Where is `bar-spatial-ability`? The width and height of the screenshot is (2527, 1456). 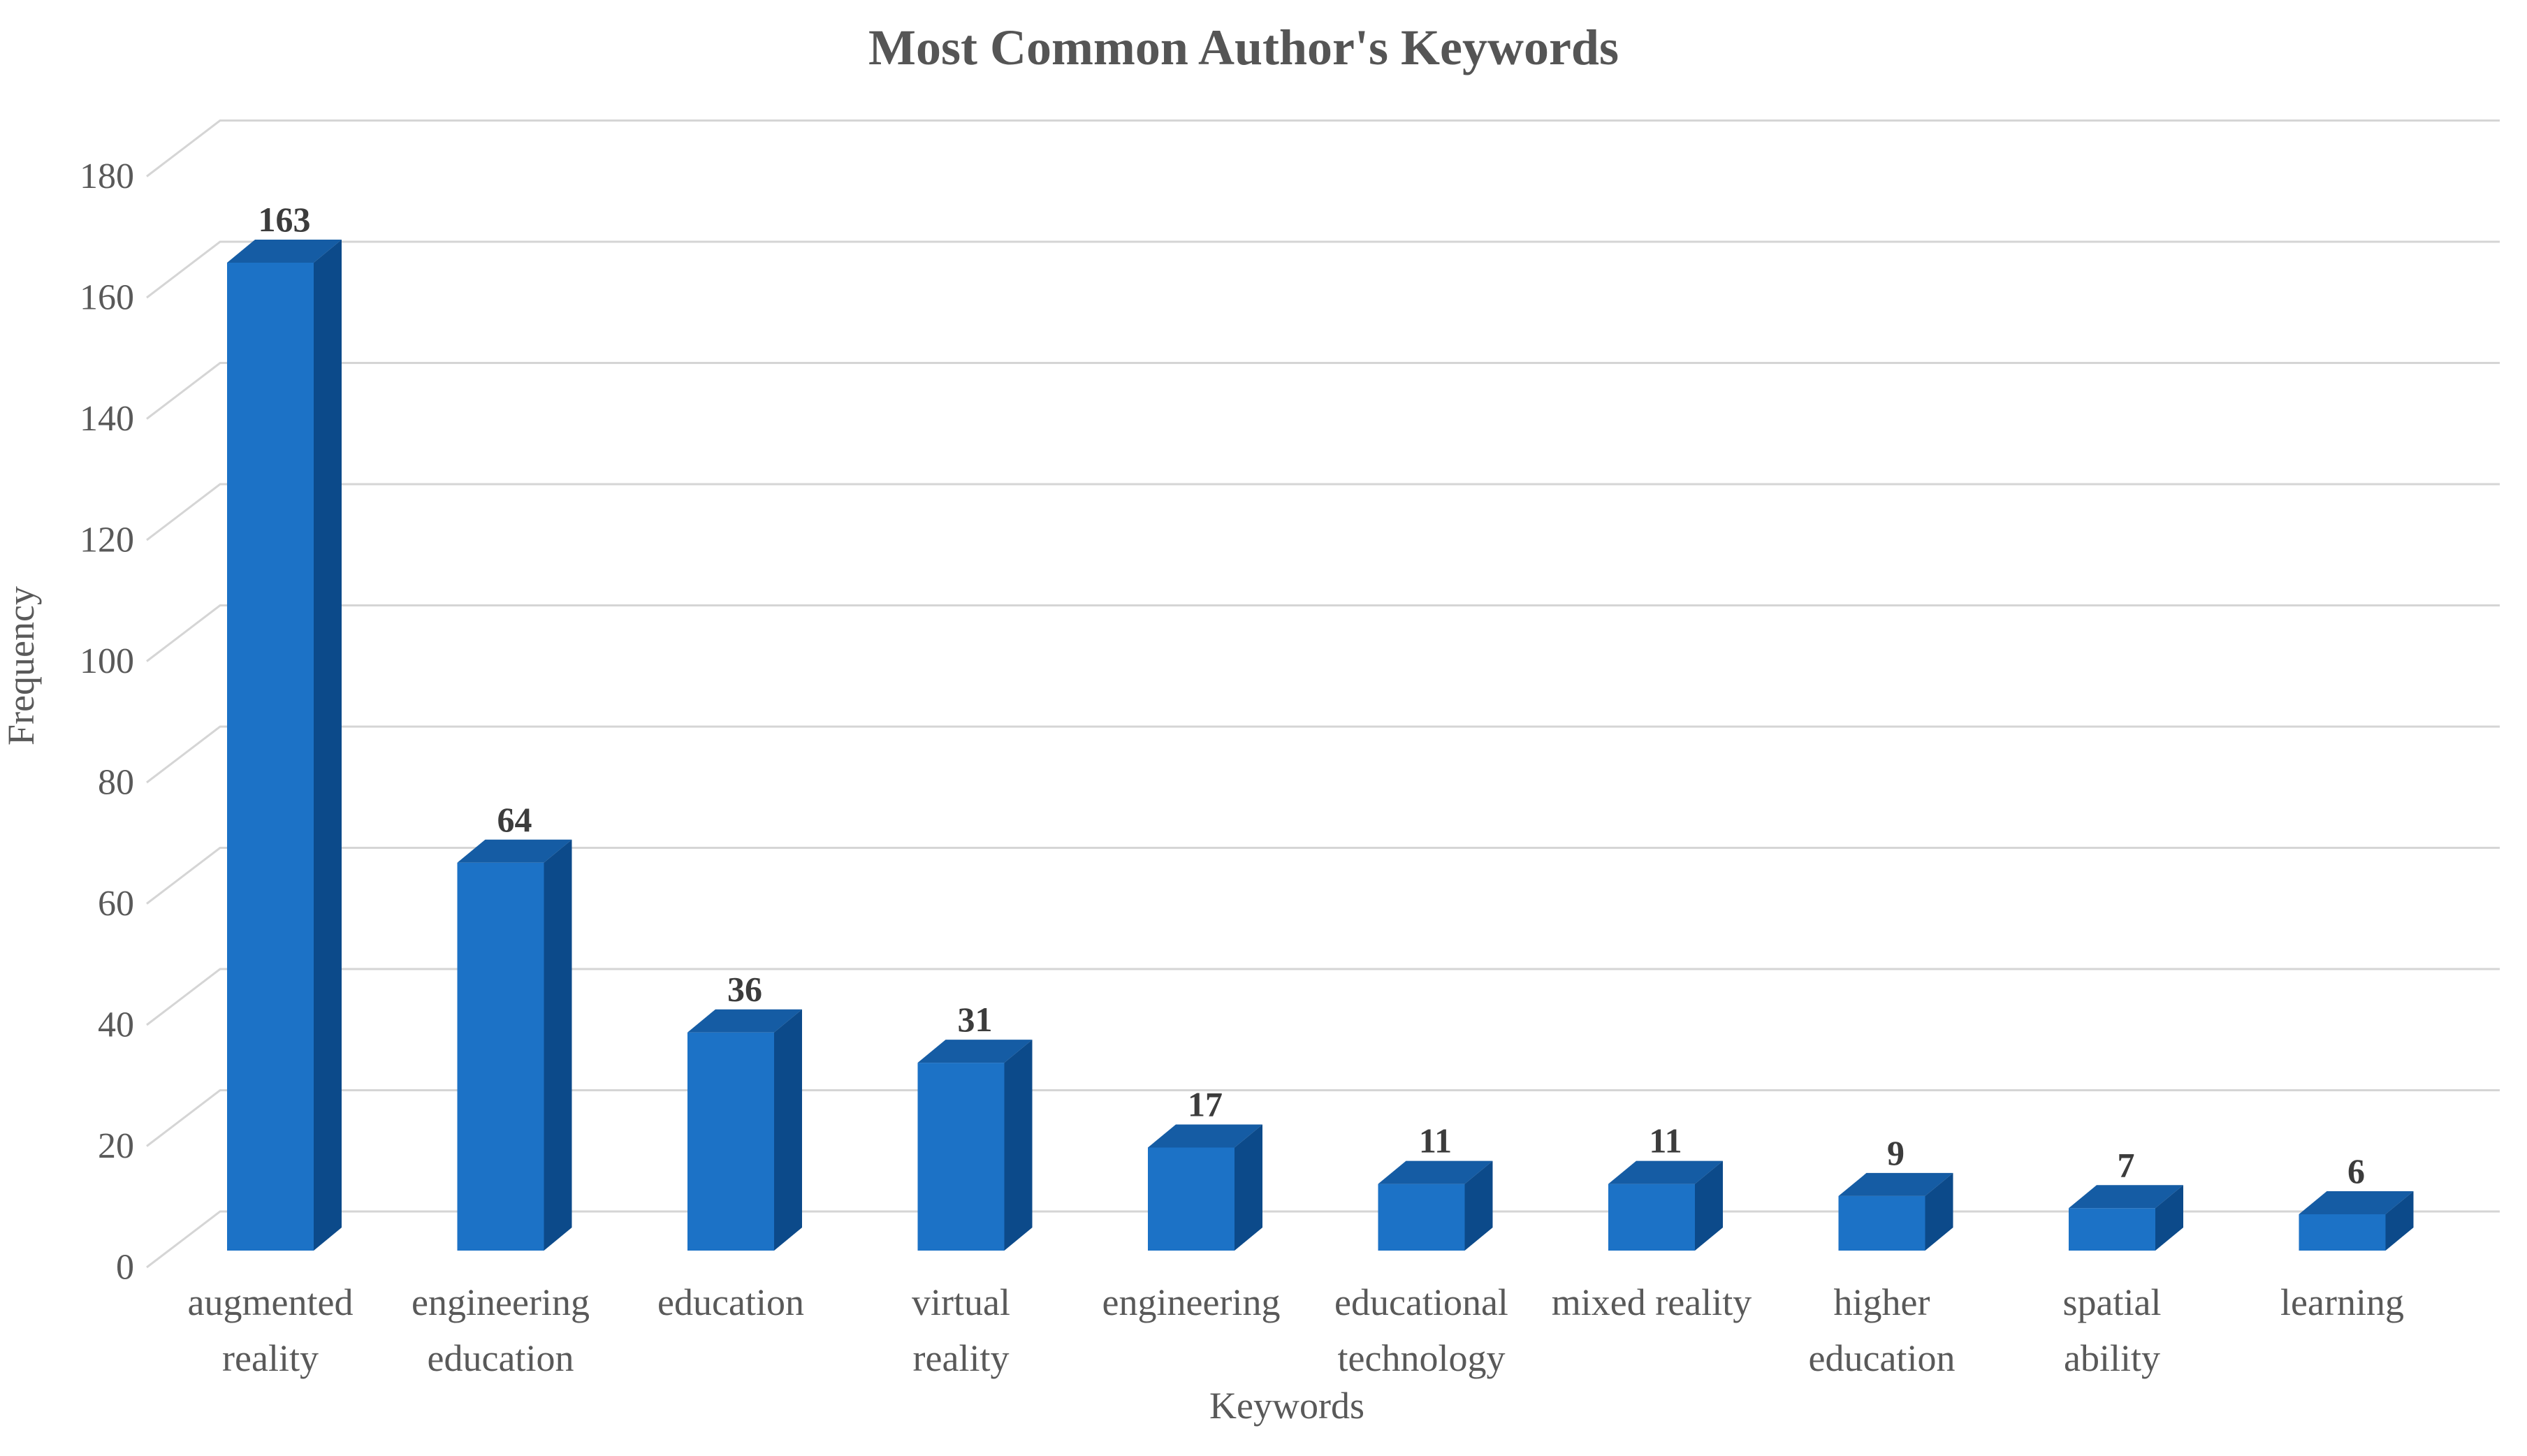 bar-spatial-ability is located at coordinates (2126, 1218).